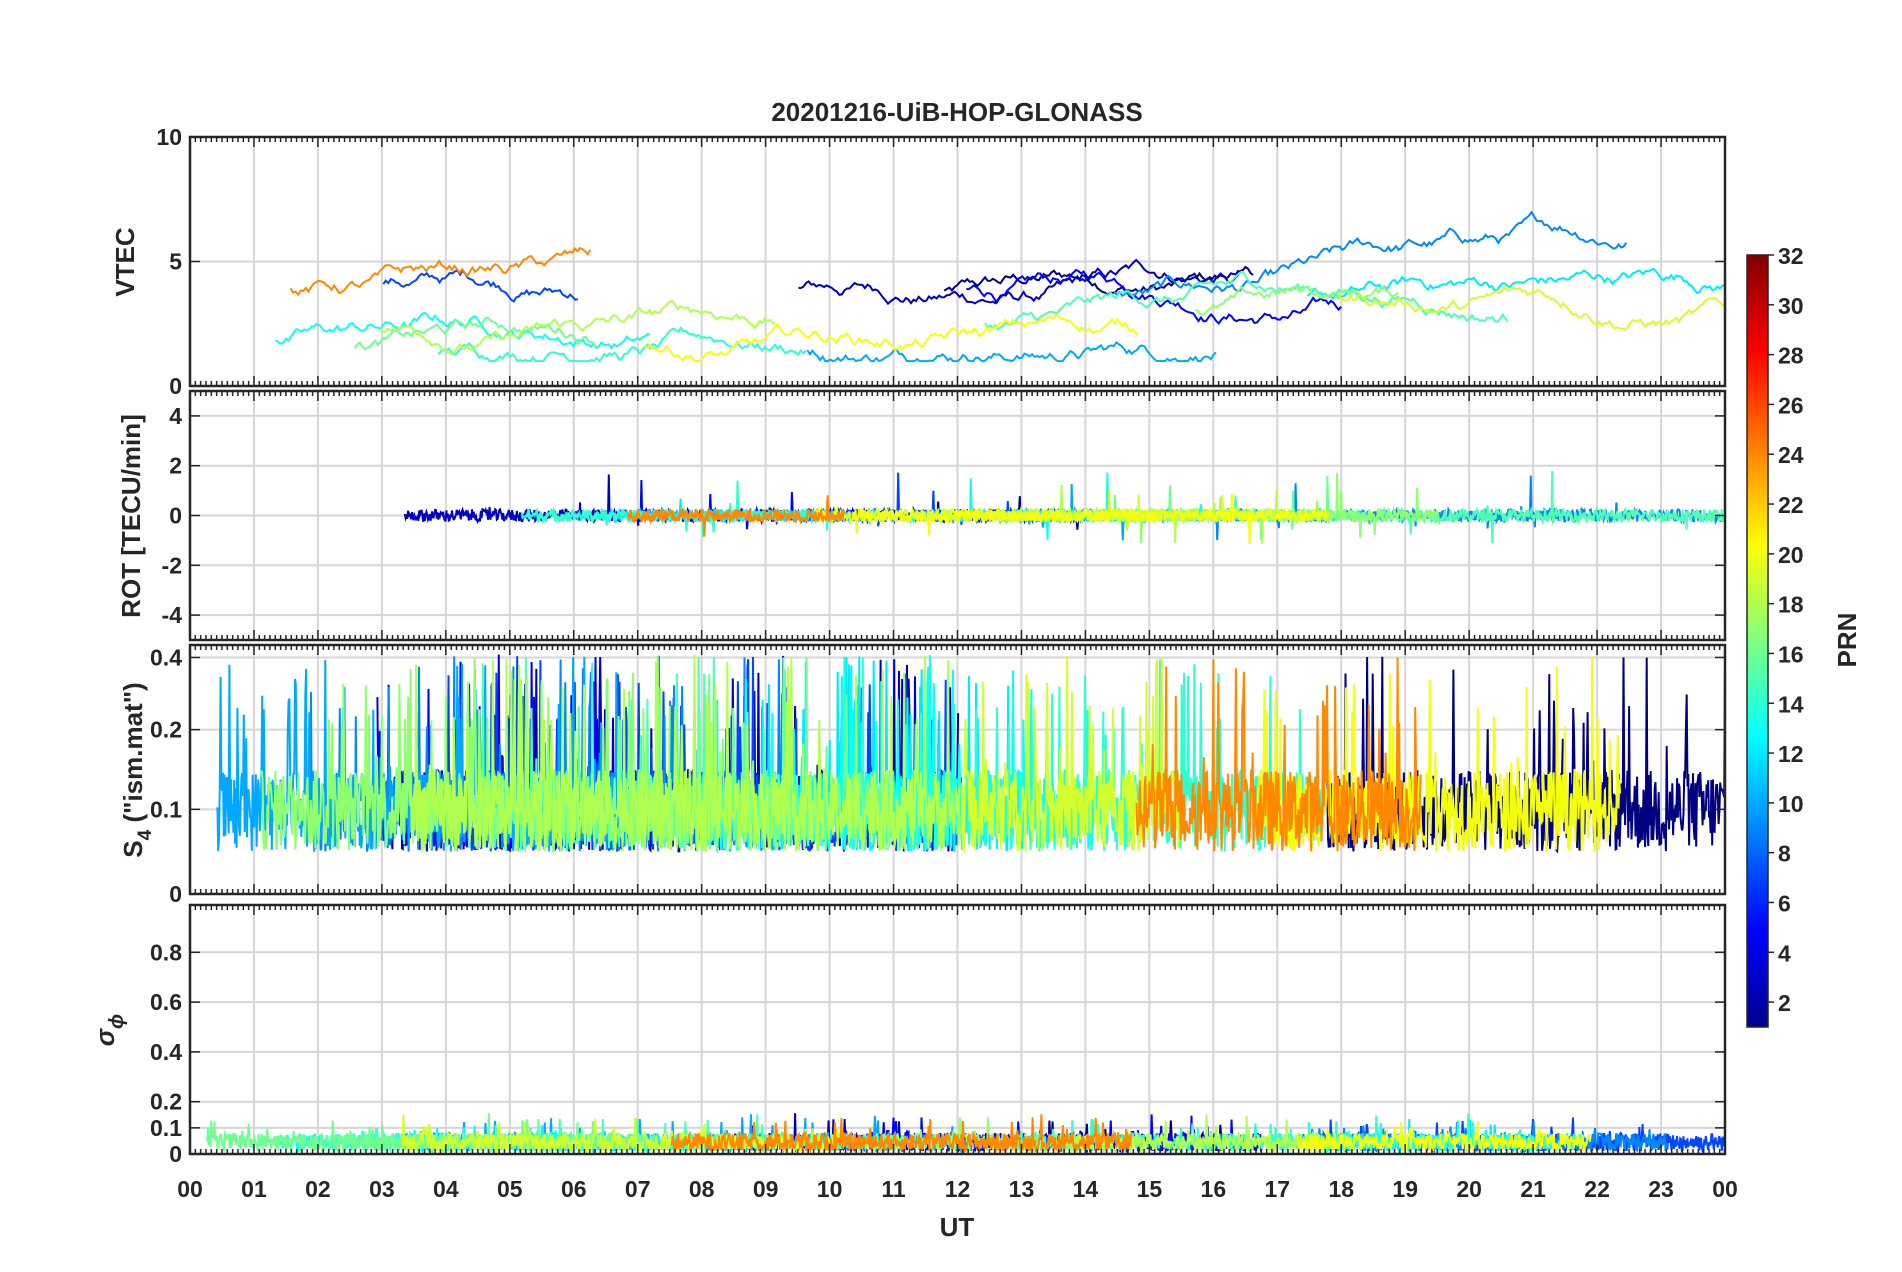  I want to click on x-tick-label: 12, so click(958, 1189).